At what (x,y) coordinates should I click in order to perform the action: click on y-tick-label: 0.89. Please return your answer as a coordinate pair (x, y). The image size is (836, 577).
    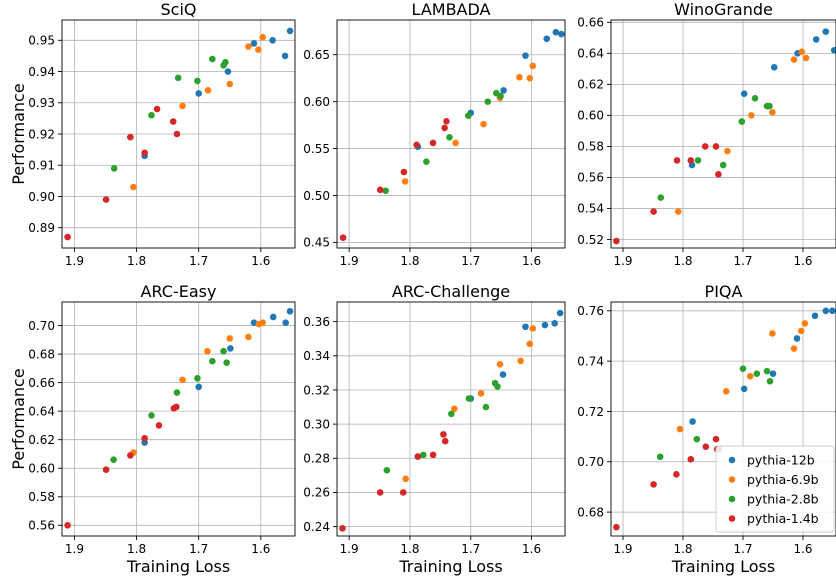
    Looking at the image, I should click on (41, 228).